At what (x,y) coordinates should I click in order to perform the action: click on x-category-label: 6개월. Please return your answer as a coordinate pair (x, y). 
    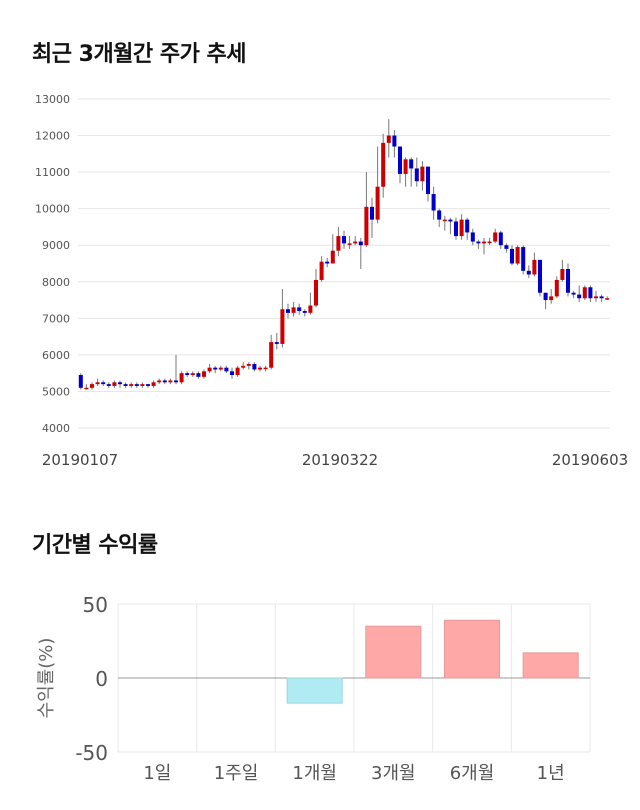
    Looking at the image, I should click on (472, 773).